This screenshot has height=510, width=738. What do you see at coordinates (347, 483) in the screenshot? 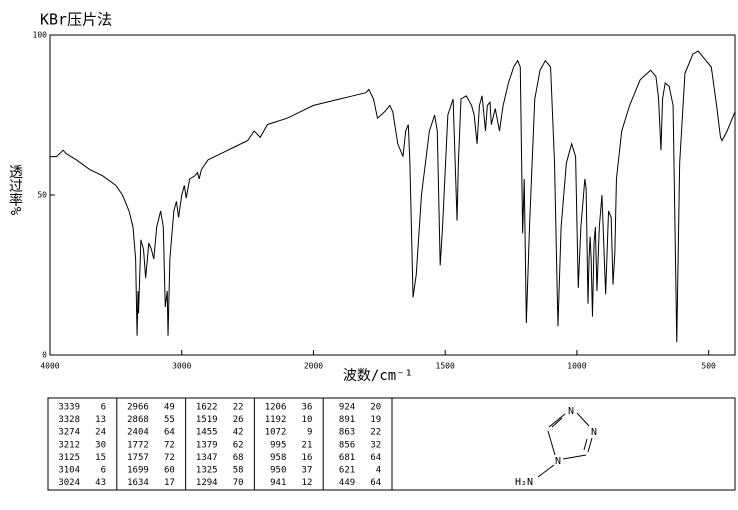
I see `peak-wavenumber: 449` at bounding box center [347, 483].